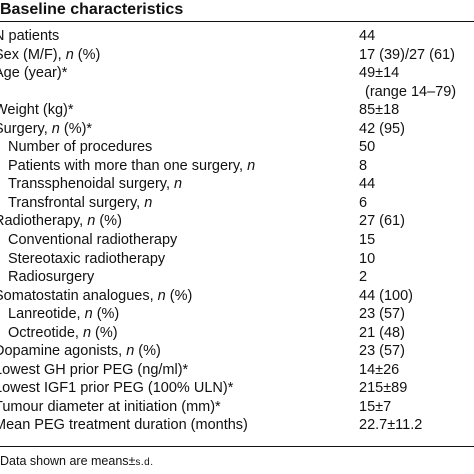  I want to click on table-title: Baseline characteristics, so click(92, 9).